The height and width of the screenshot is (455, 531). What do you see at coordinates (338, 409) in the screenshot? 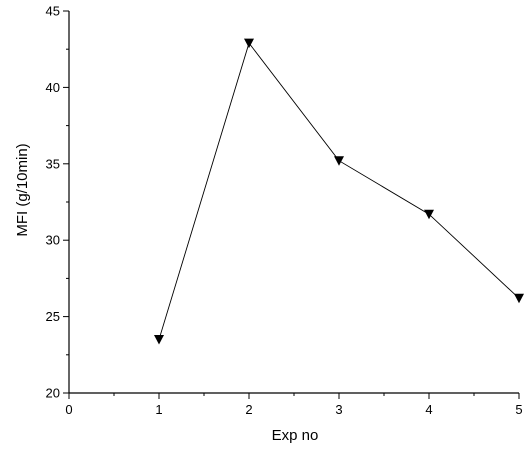
I see `x-tick-label: 3` at bounding box center [338, 409].